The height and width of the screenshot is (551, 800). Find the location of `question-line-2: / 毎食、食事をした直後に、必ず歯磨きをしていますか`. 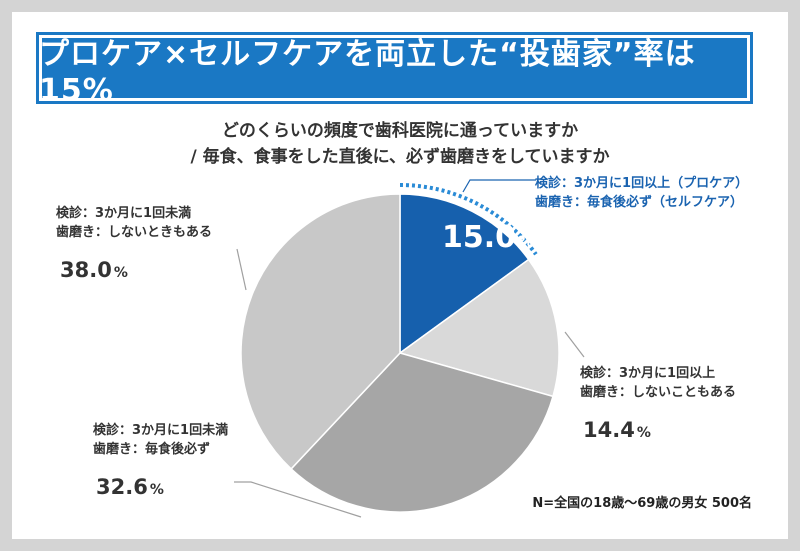

question-line-2: / 毎食、食事をした直後に、必ず歯磨きをしていますか is located at coordinates (400, 157).